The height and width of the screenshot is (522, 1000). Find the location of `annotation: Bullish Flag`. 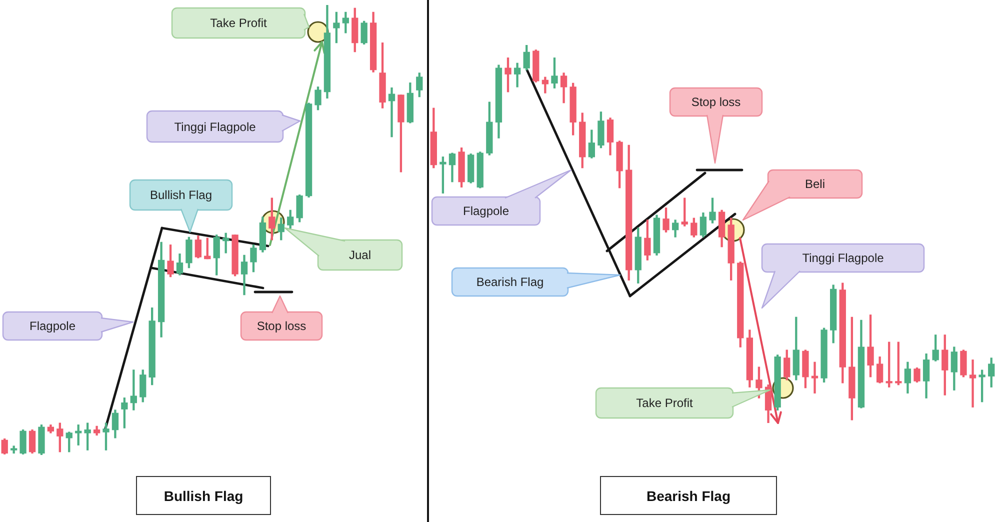

annotation: Bullish Flag is located at coordinates (181, 195).